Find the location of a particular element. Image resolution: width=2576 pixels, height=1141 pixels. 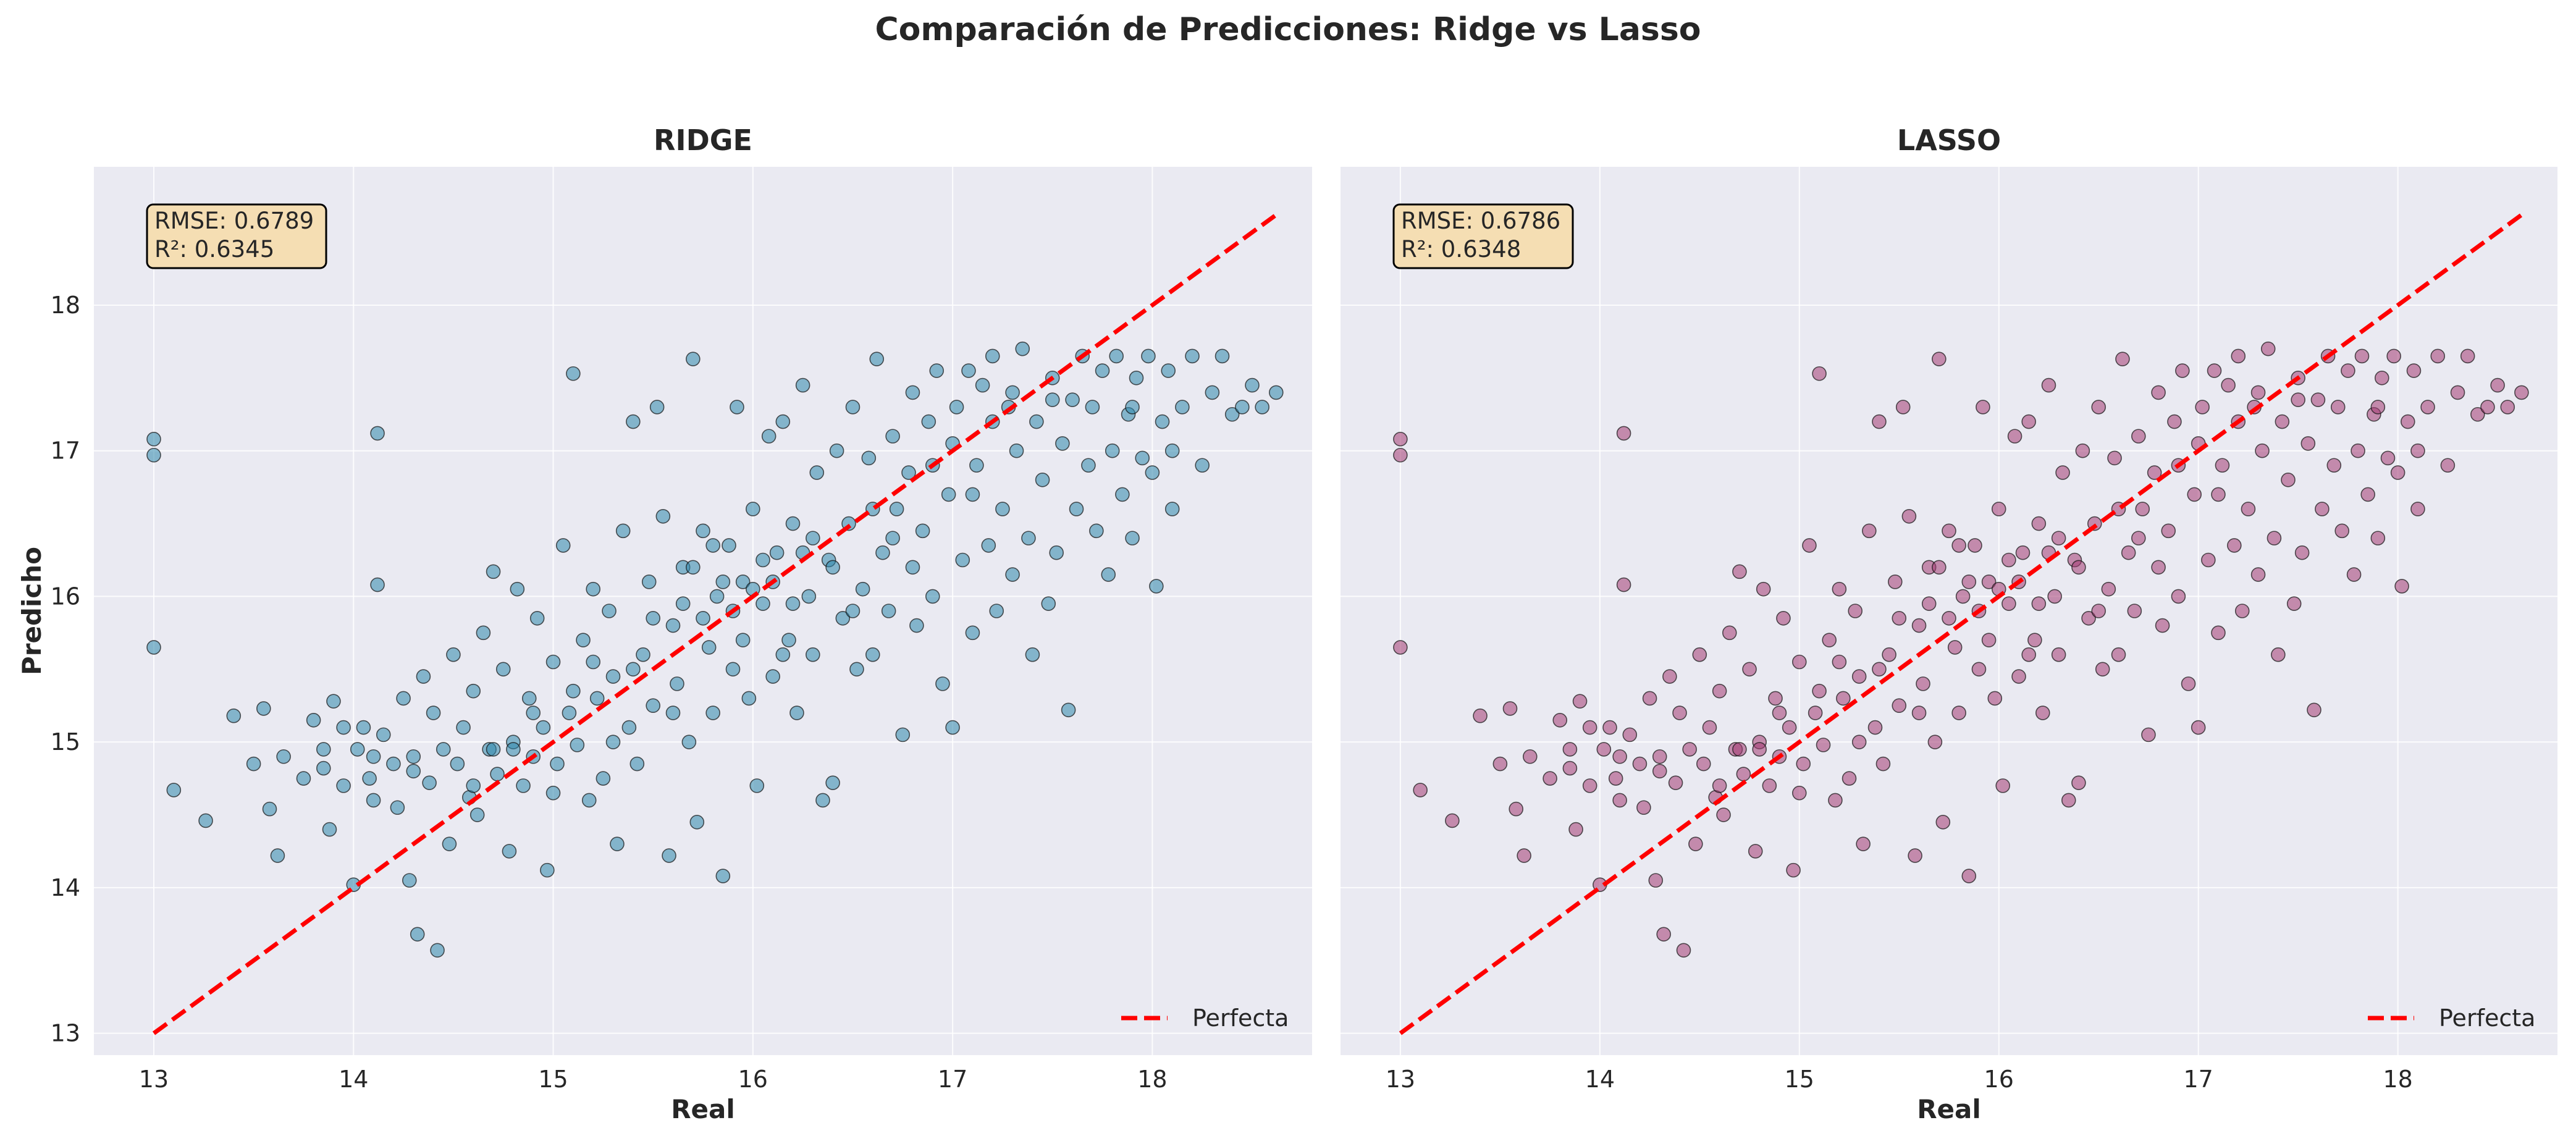

lasso-legend: Perfecta is located at coordinates (2451, 1018).